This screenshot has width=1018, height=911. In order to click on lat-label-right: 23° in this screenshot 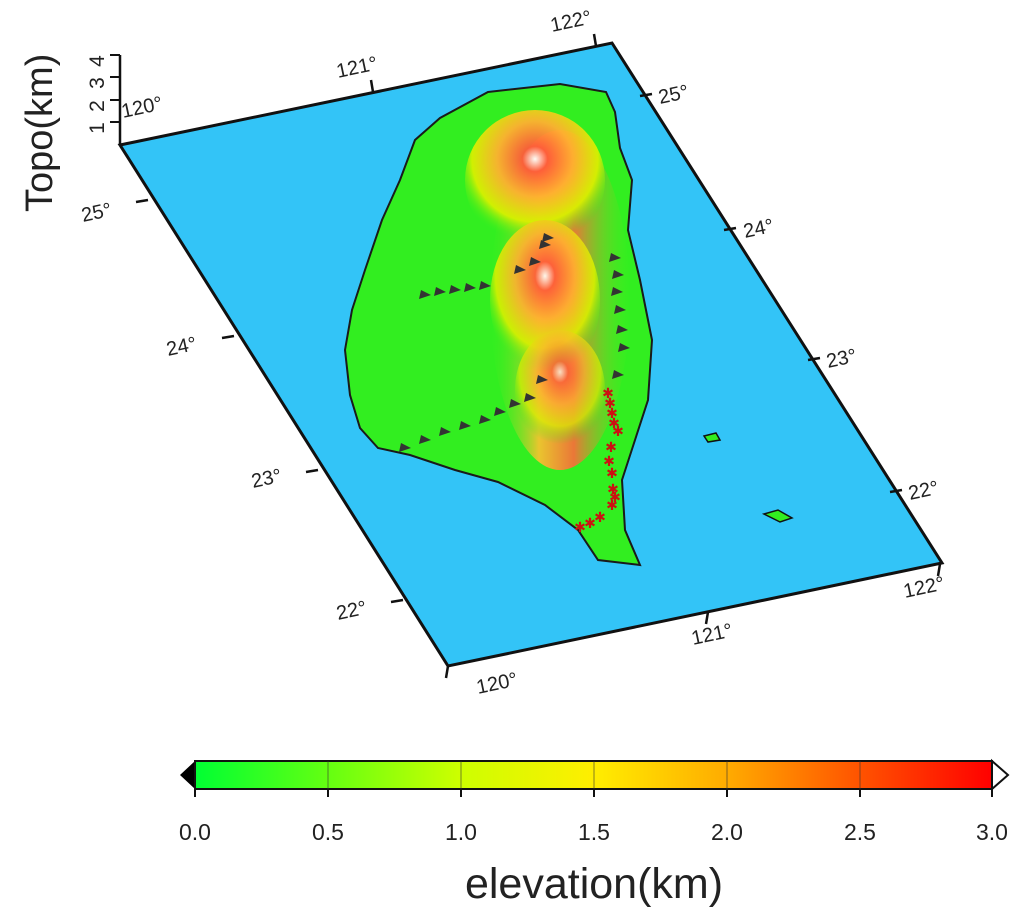, I will do `click(841, 359)`.